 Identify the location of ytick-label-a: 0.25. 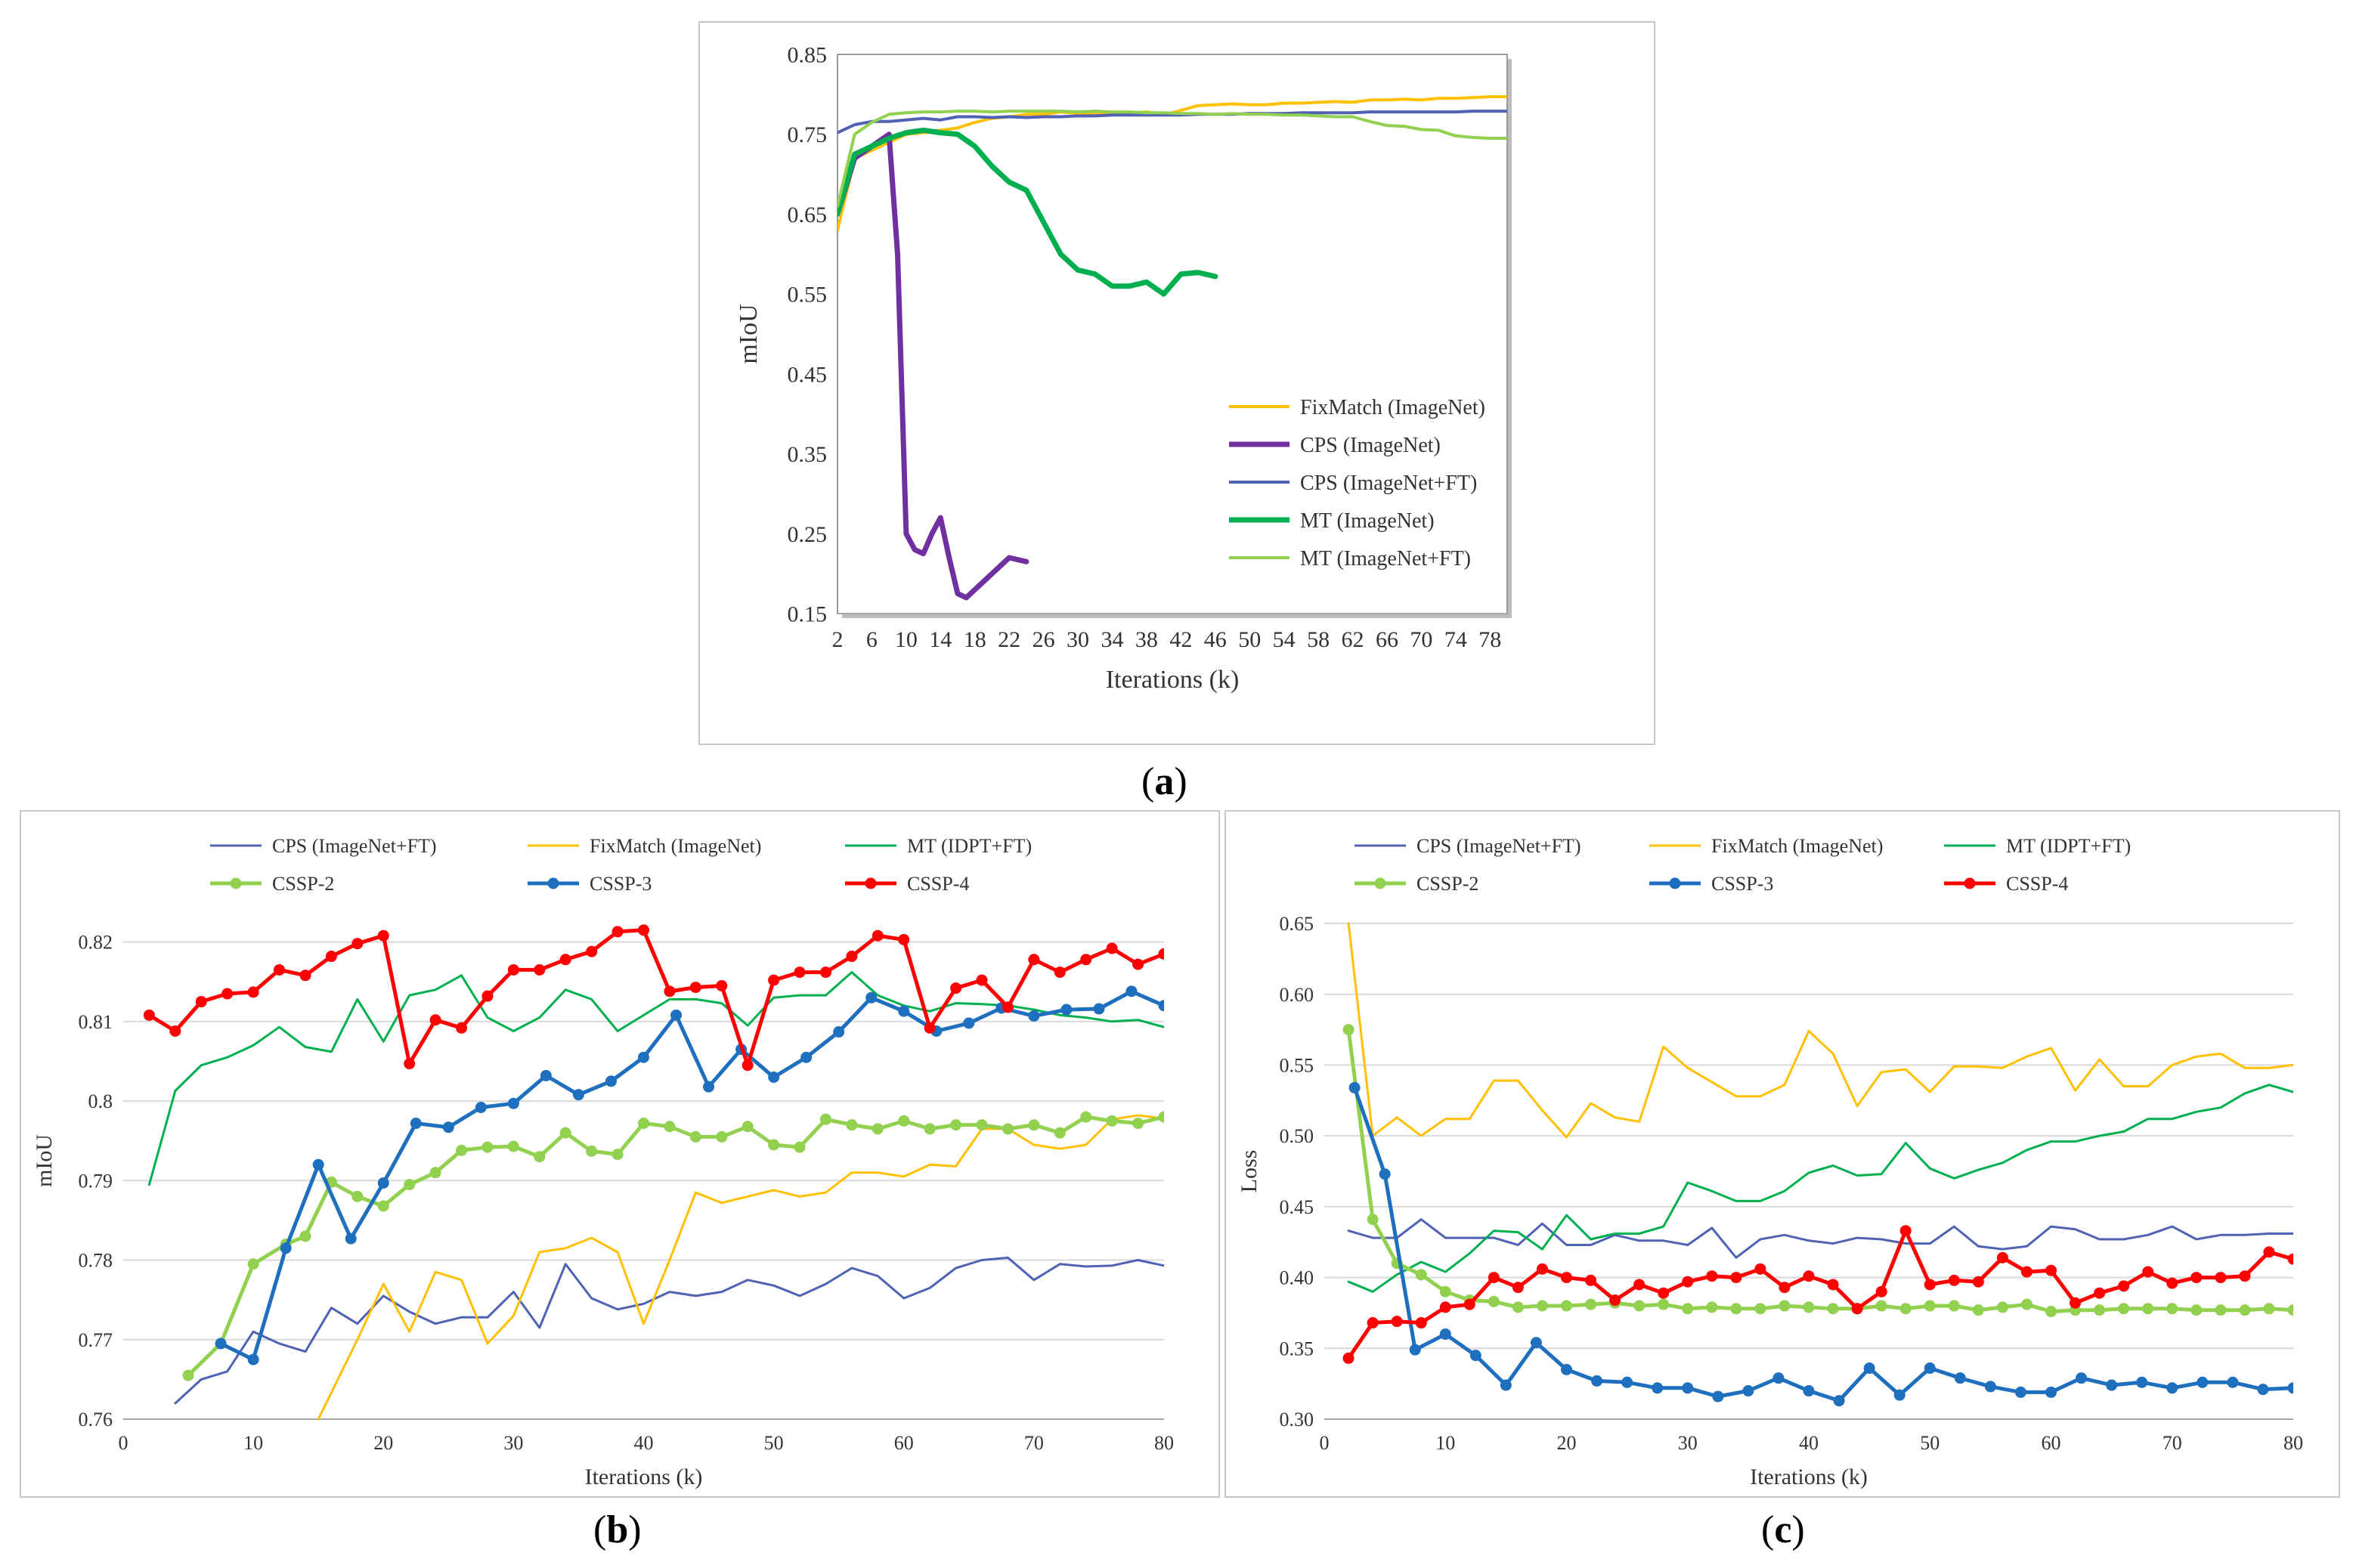
(808, 534).